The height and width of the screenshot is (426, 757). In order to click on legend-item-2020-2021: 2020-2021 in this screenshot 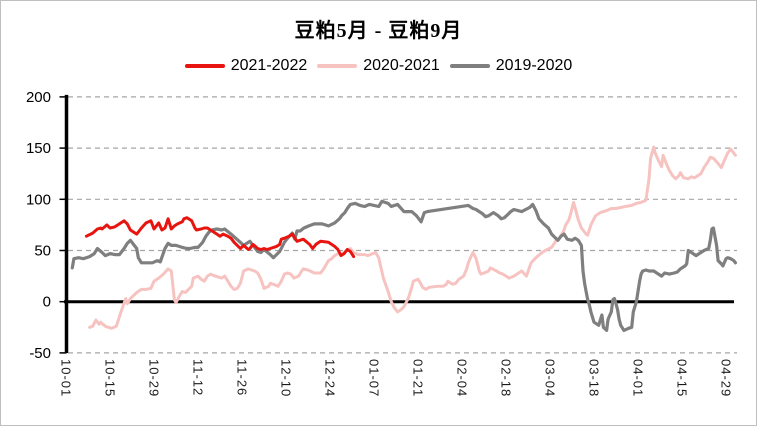, I will do `click(378, 66)`.